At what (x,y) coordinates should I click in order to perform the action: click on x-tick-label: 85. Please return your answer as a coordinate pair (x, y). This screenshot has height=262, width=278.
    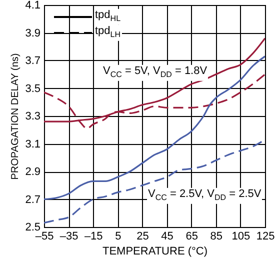
    Looking at the image, I should click on (216, 236).